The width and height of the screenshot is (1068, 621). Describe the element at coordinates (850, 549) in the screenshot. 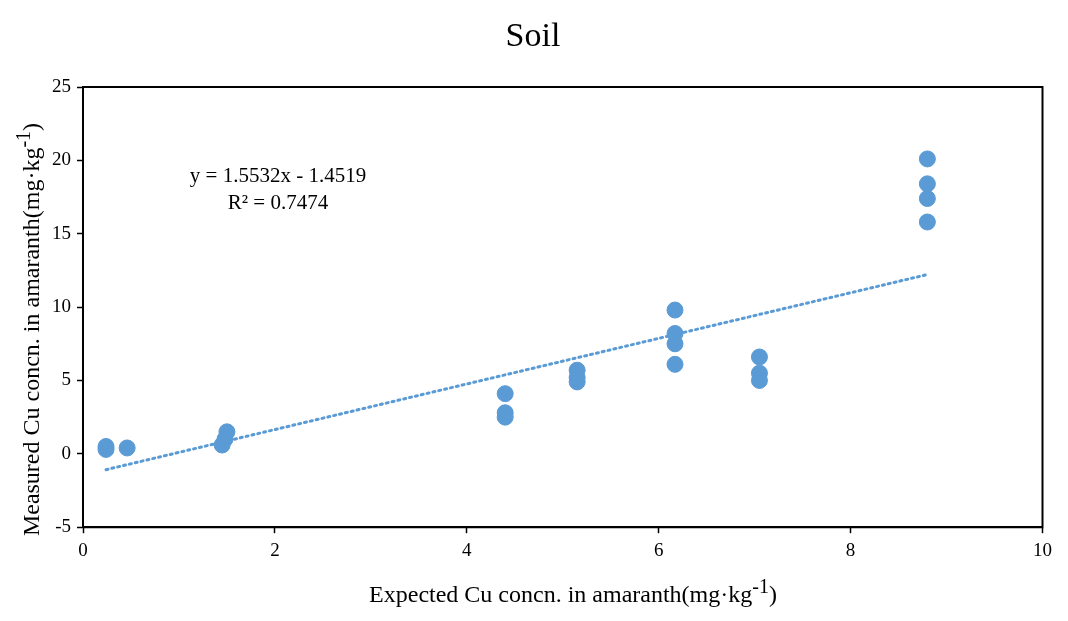

I see `x-tick-label: 8` at that location.